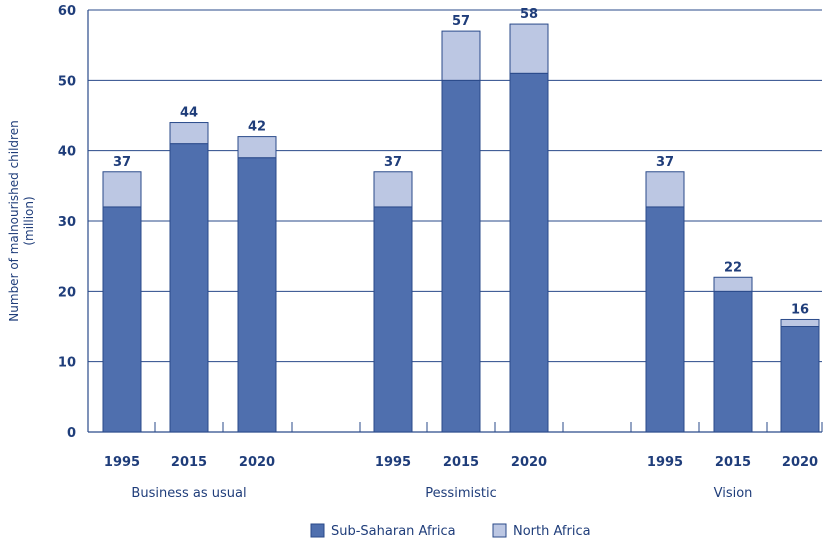  I want to click on y-tick-label: 30, so click(67, 222).